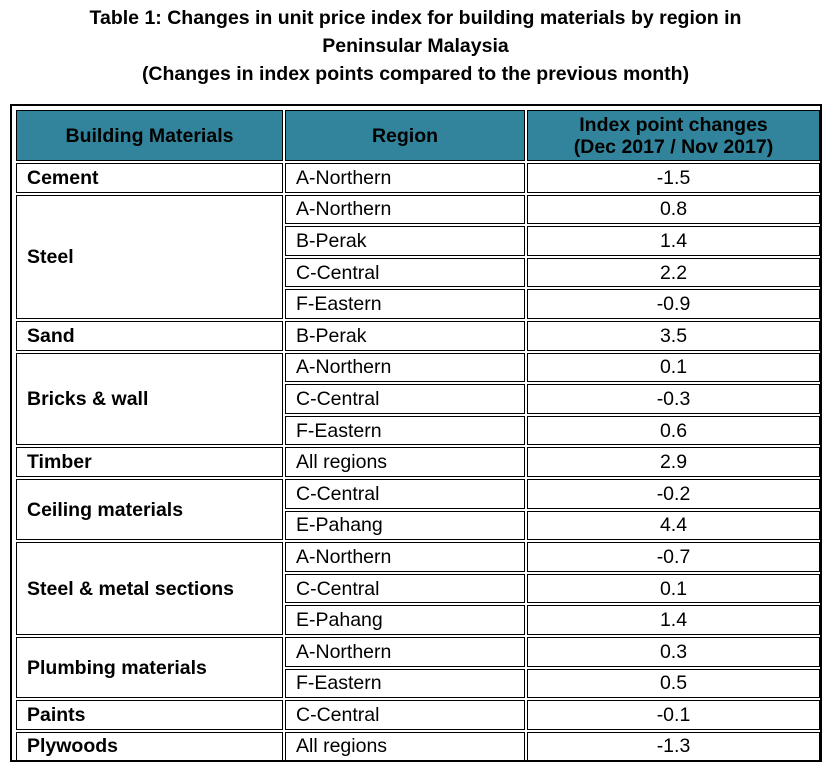 This screenshot has width=831, height=770. Describe the element at coordinates (149, 135) in the screenshot. I see `header-building-materials: Building Materials` at that location.